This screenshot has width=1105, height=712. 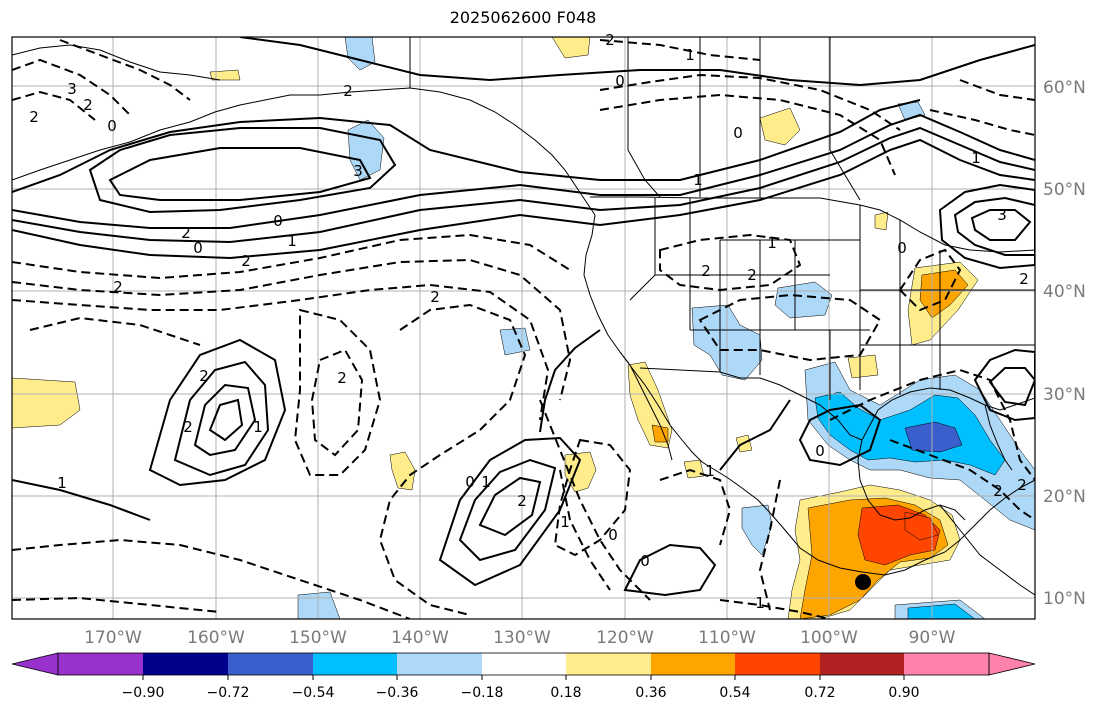 What do you see at coordinates (482, 693) in the screenshot?
I see `colorbar-tick-label: −0.18` at bounding box center [482, 693].